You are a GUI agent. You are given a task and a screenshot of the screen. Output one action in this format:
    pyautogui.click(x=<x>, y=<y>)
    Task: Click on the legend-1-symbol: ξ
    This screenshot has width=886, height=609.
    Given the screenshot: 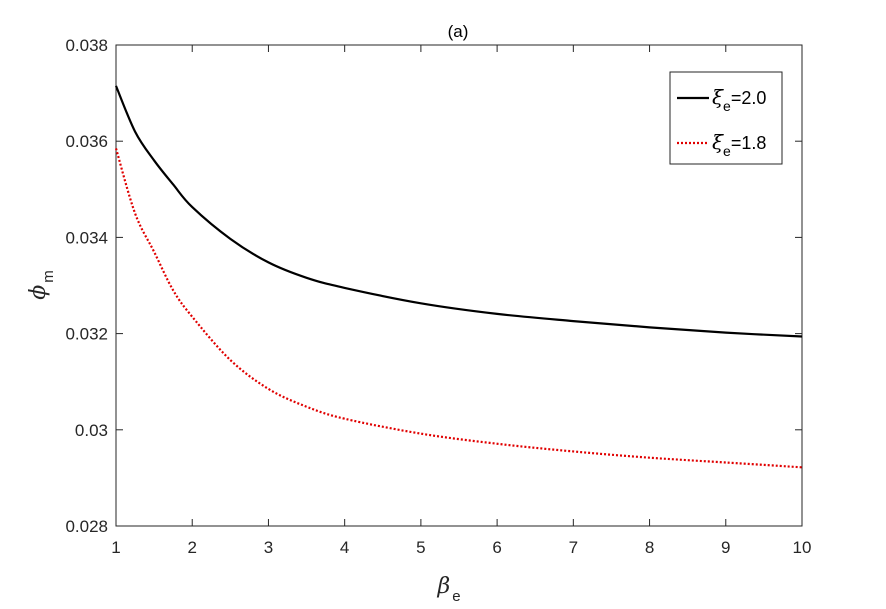 What is the action you would take?
    pyautogui.click(x=718, y=97)
    